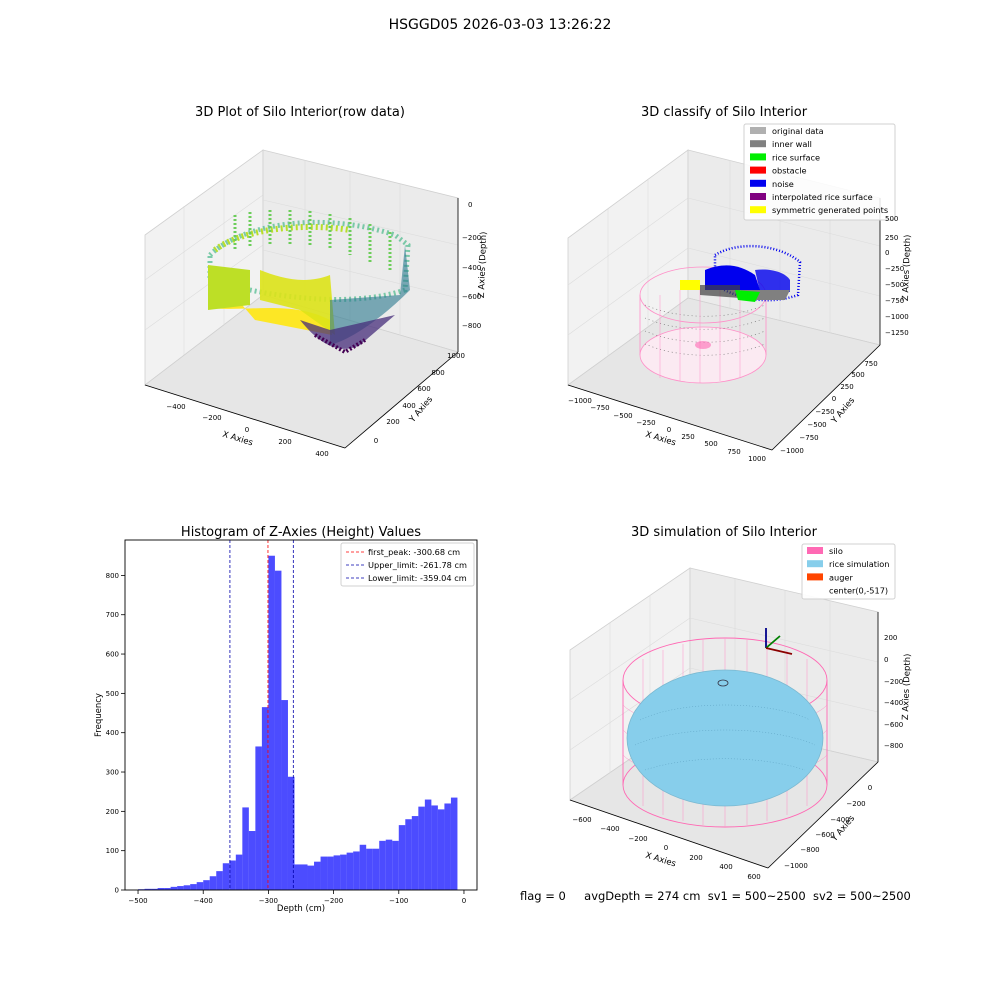 The width and height of the screenshot is (1000, 1000). Describe the element at coordinates (858, 591) in the screenshot. I see `legend-label: center(0,-517)` at that location.